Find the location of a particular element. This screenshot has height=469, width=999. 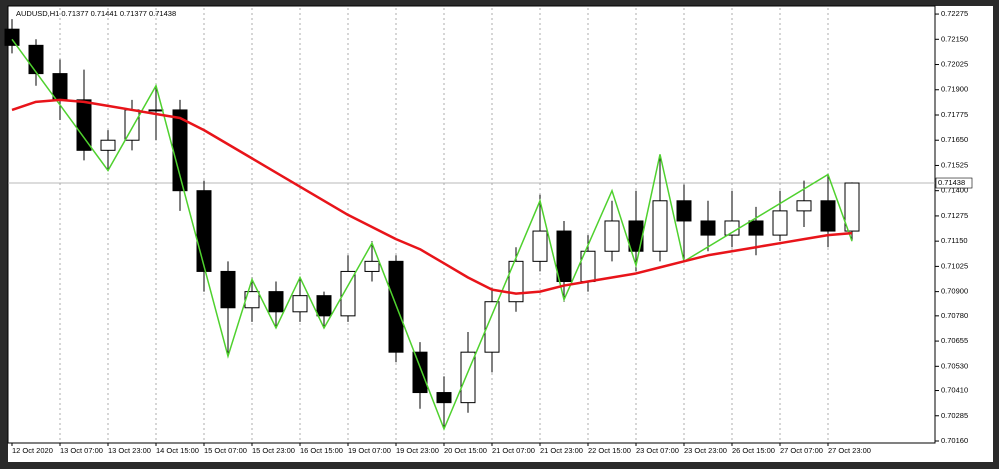

y-tick-label: 0.71400 is located at coordinates (954, 190).